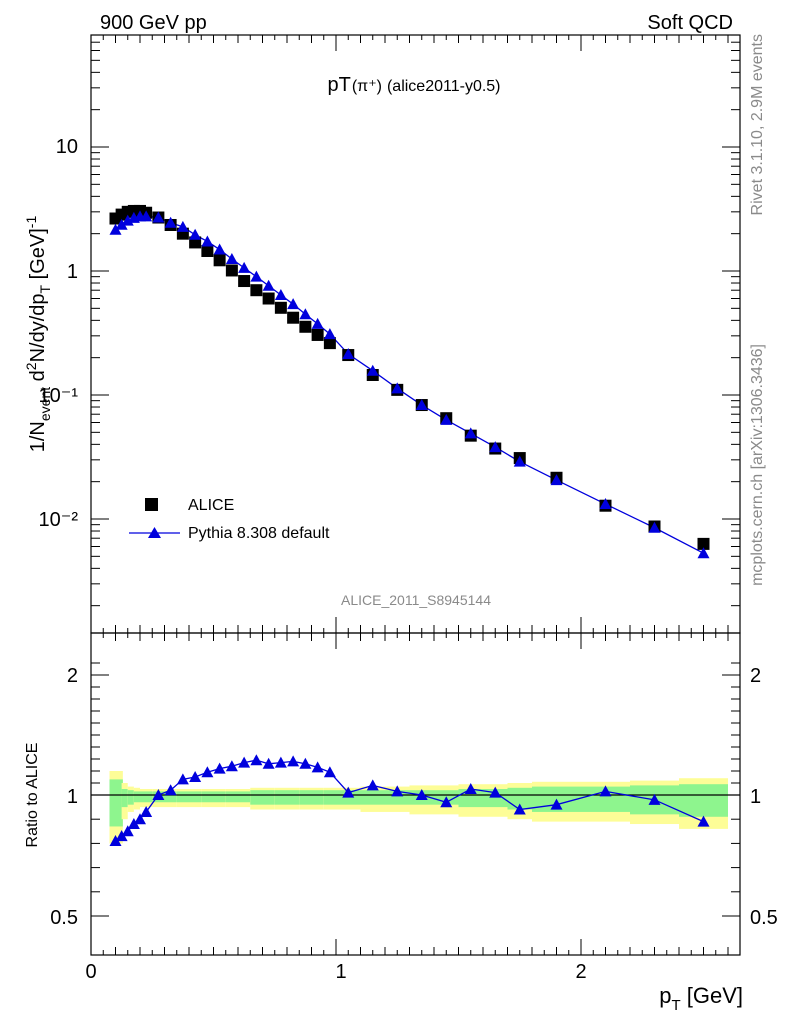  Describe the element at coordinates (59, 396) in the screenshot. I see `main-y-tick-label: 10⁻¹` at that location.